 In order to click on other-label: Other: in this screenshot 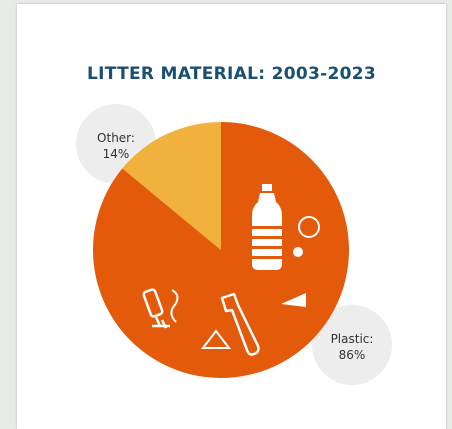, I will do `click(116, 138)`.